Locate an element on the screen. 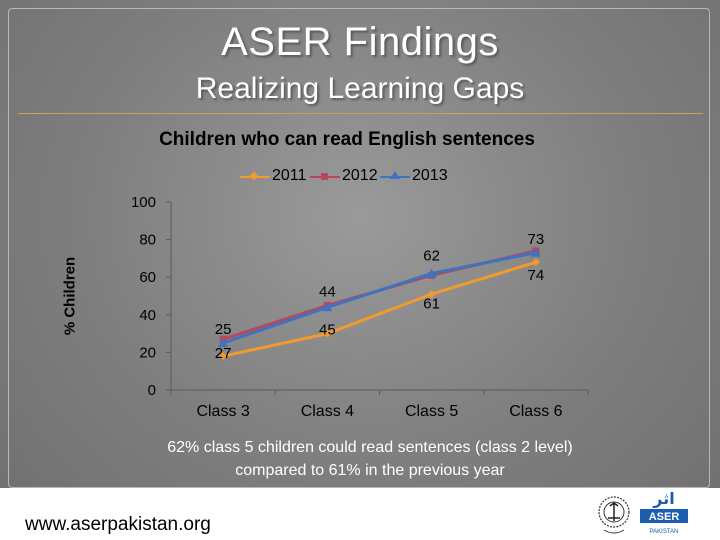 Image resolution: width=720 pixels, height=540 pixels. y-tick-label: 80 is located at coordinates (147, 240).